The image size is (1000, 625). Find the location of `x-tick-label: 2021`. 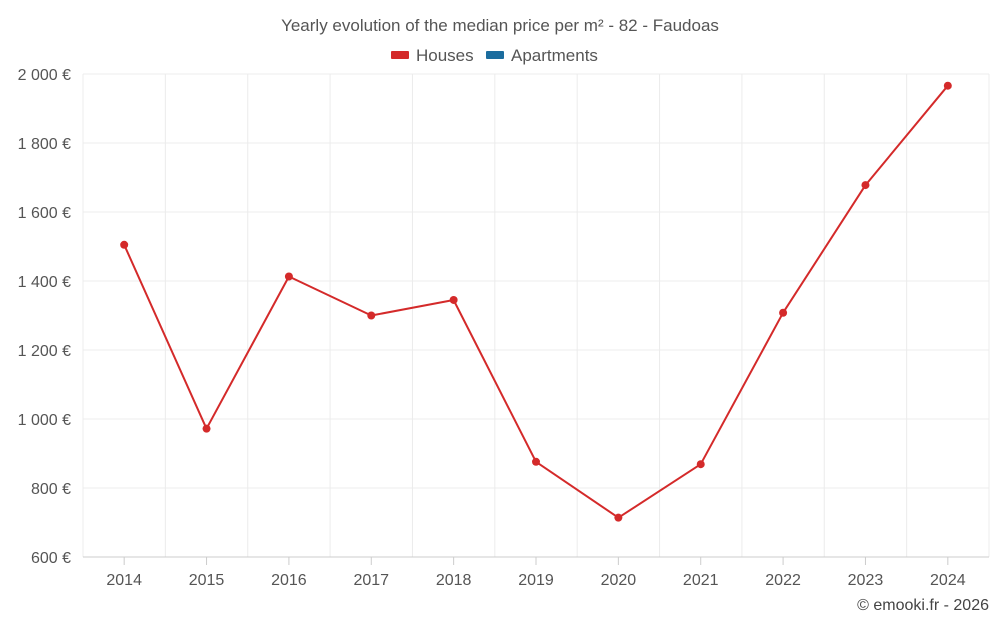

x-tick-label: 2021 is located at coordinates (701, 580).